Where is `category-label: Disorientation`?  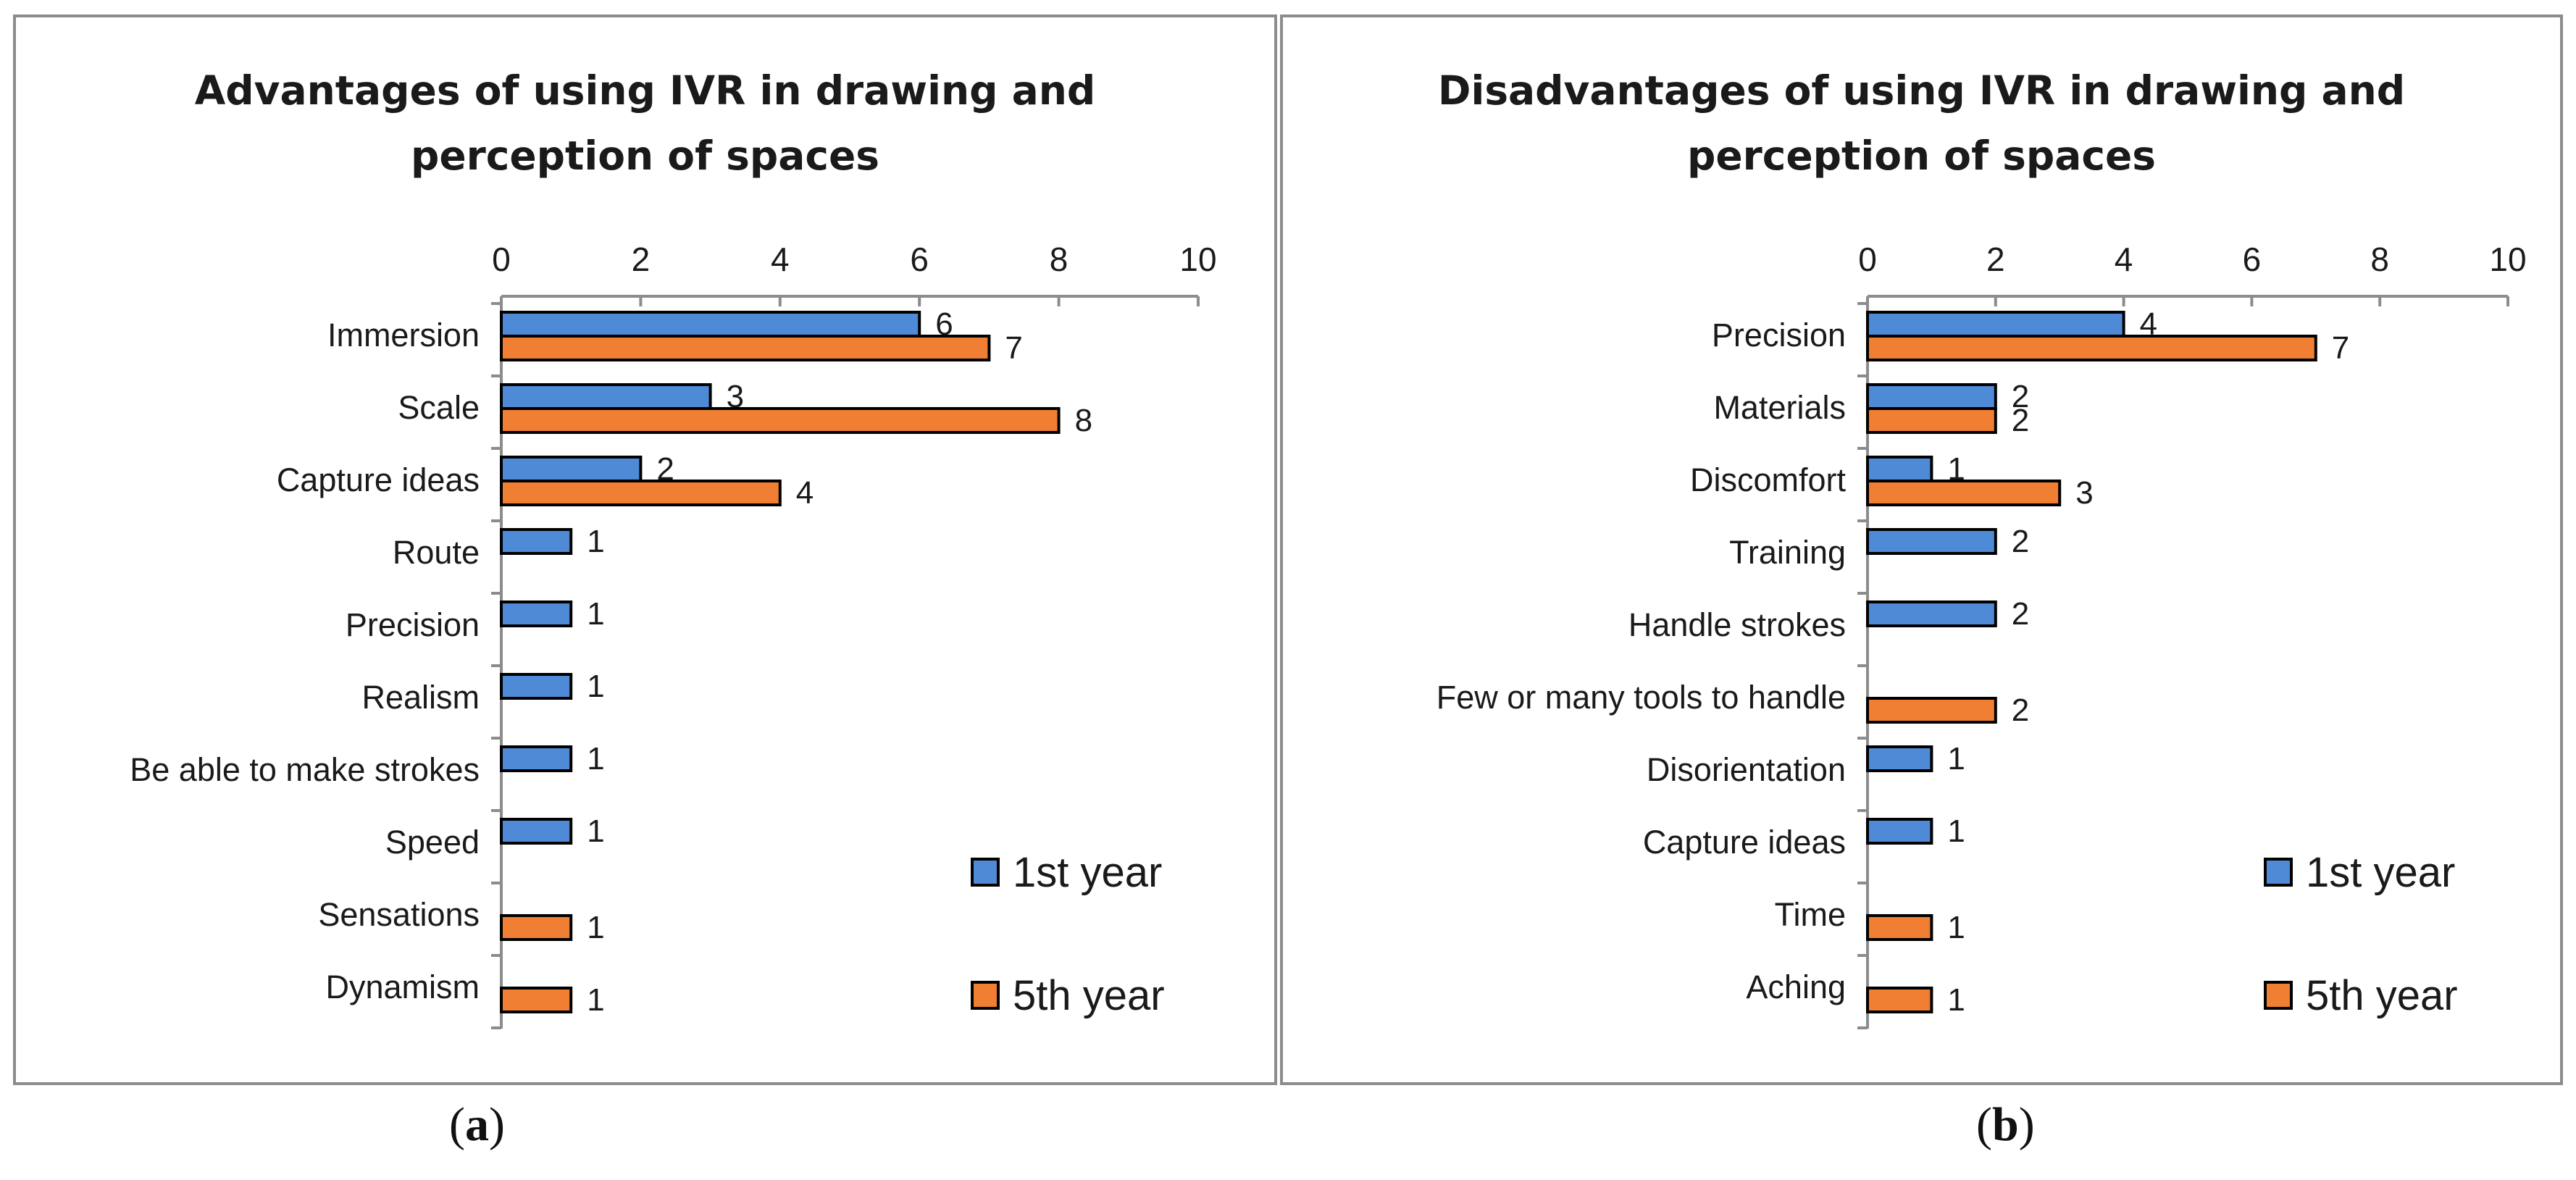
category-label: Disorientation is located at coordinates (1747, 770).